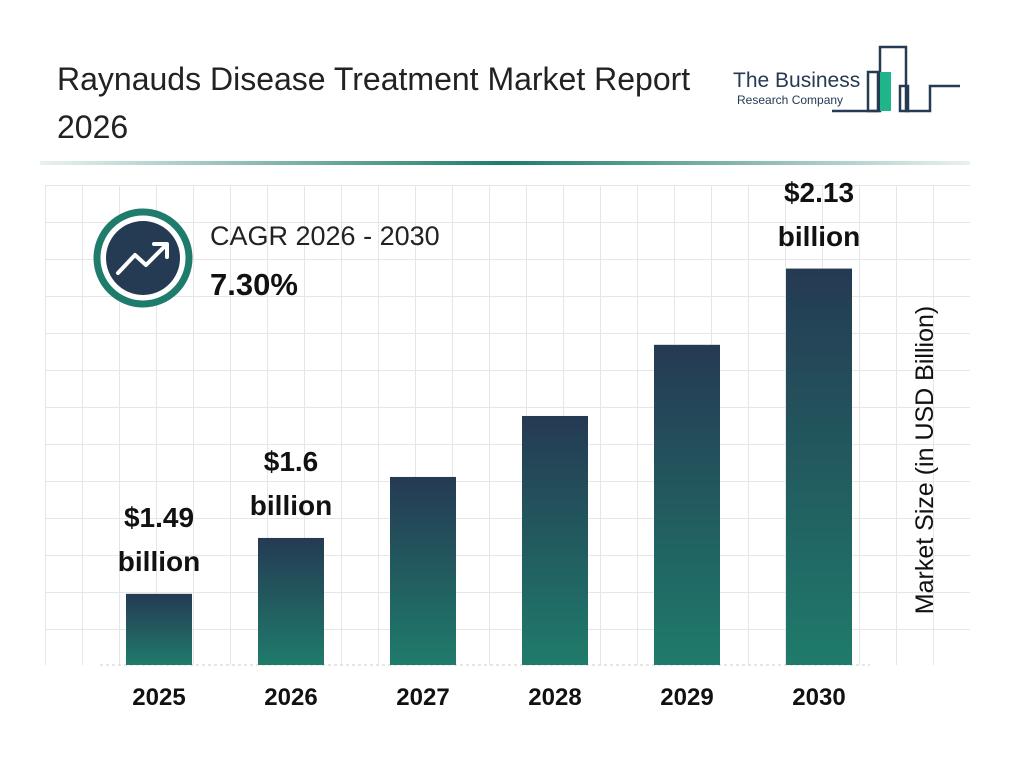 Image resolution: width=1024 pixels, height=768 pixels. Describe the element at coordinates (290, 697) in the screenshot. I see `x-tick-label: 2026` at that location.